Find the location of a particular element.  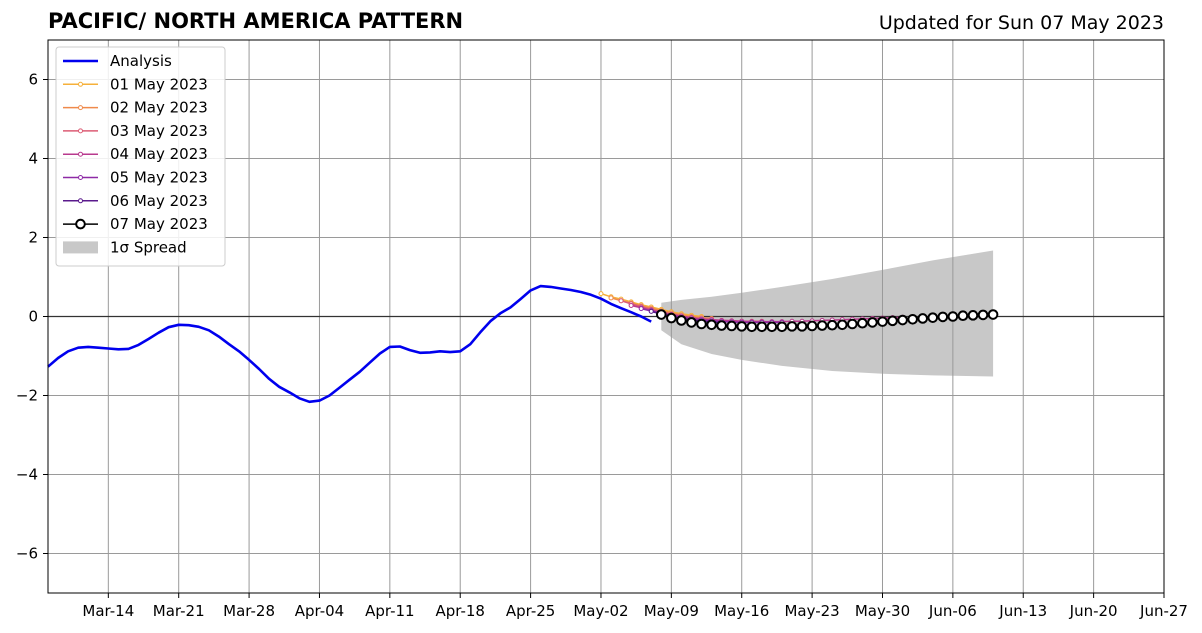

legend-label: Analysis is located at coordinates (141, 61).